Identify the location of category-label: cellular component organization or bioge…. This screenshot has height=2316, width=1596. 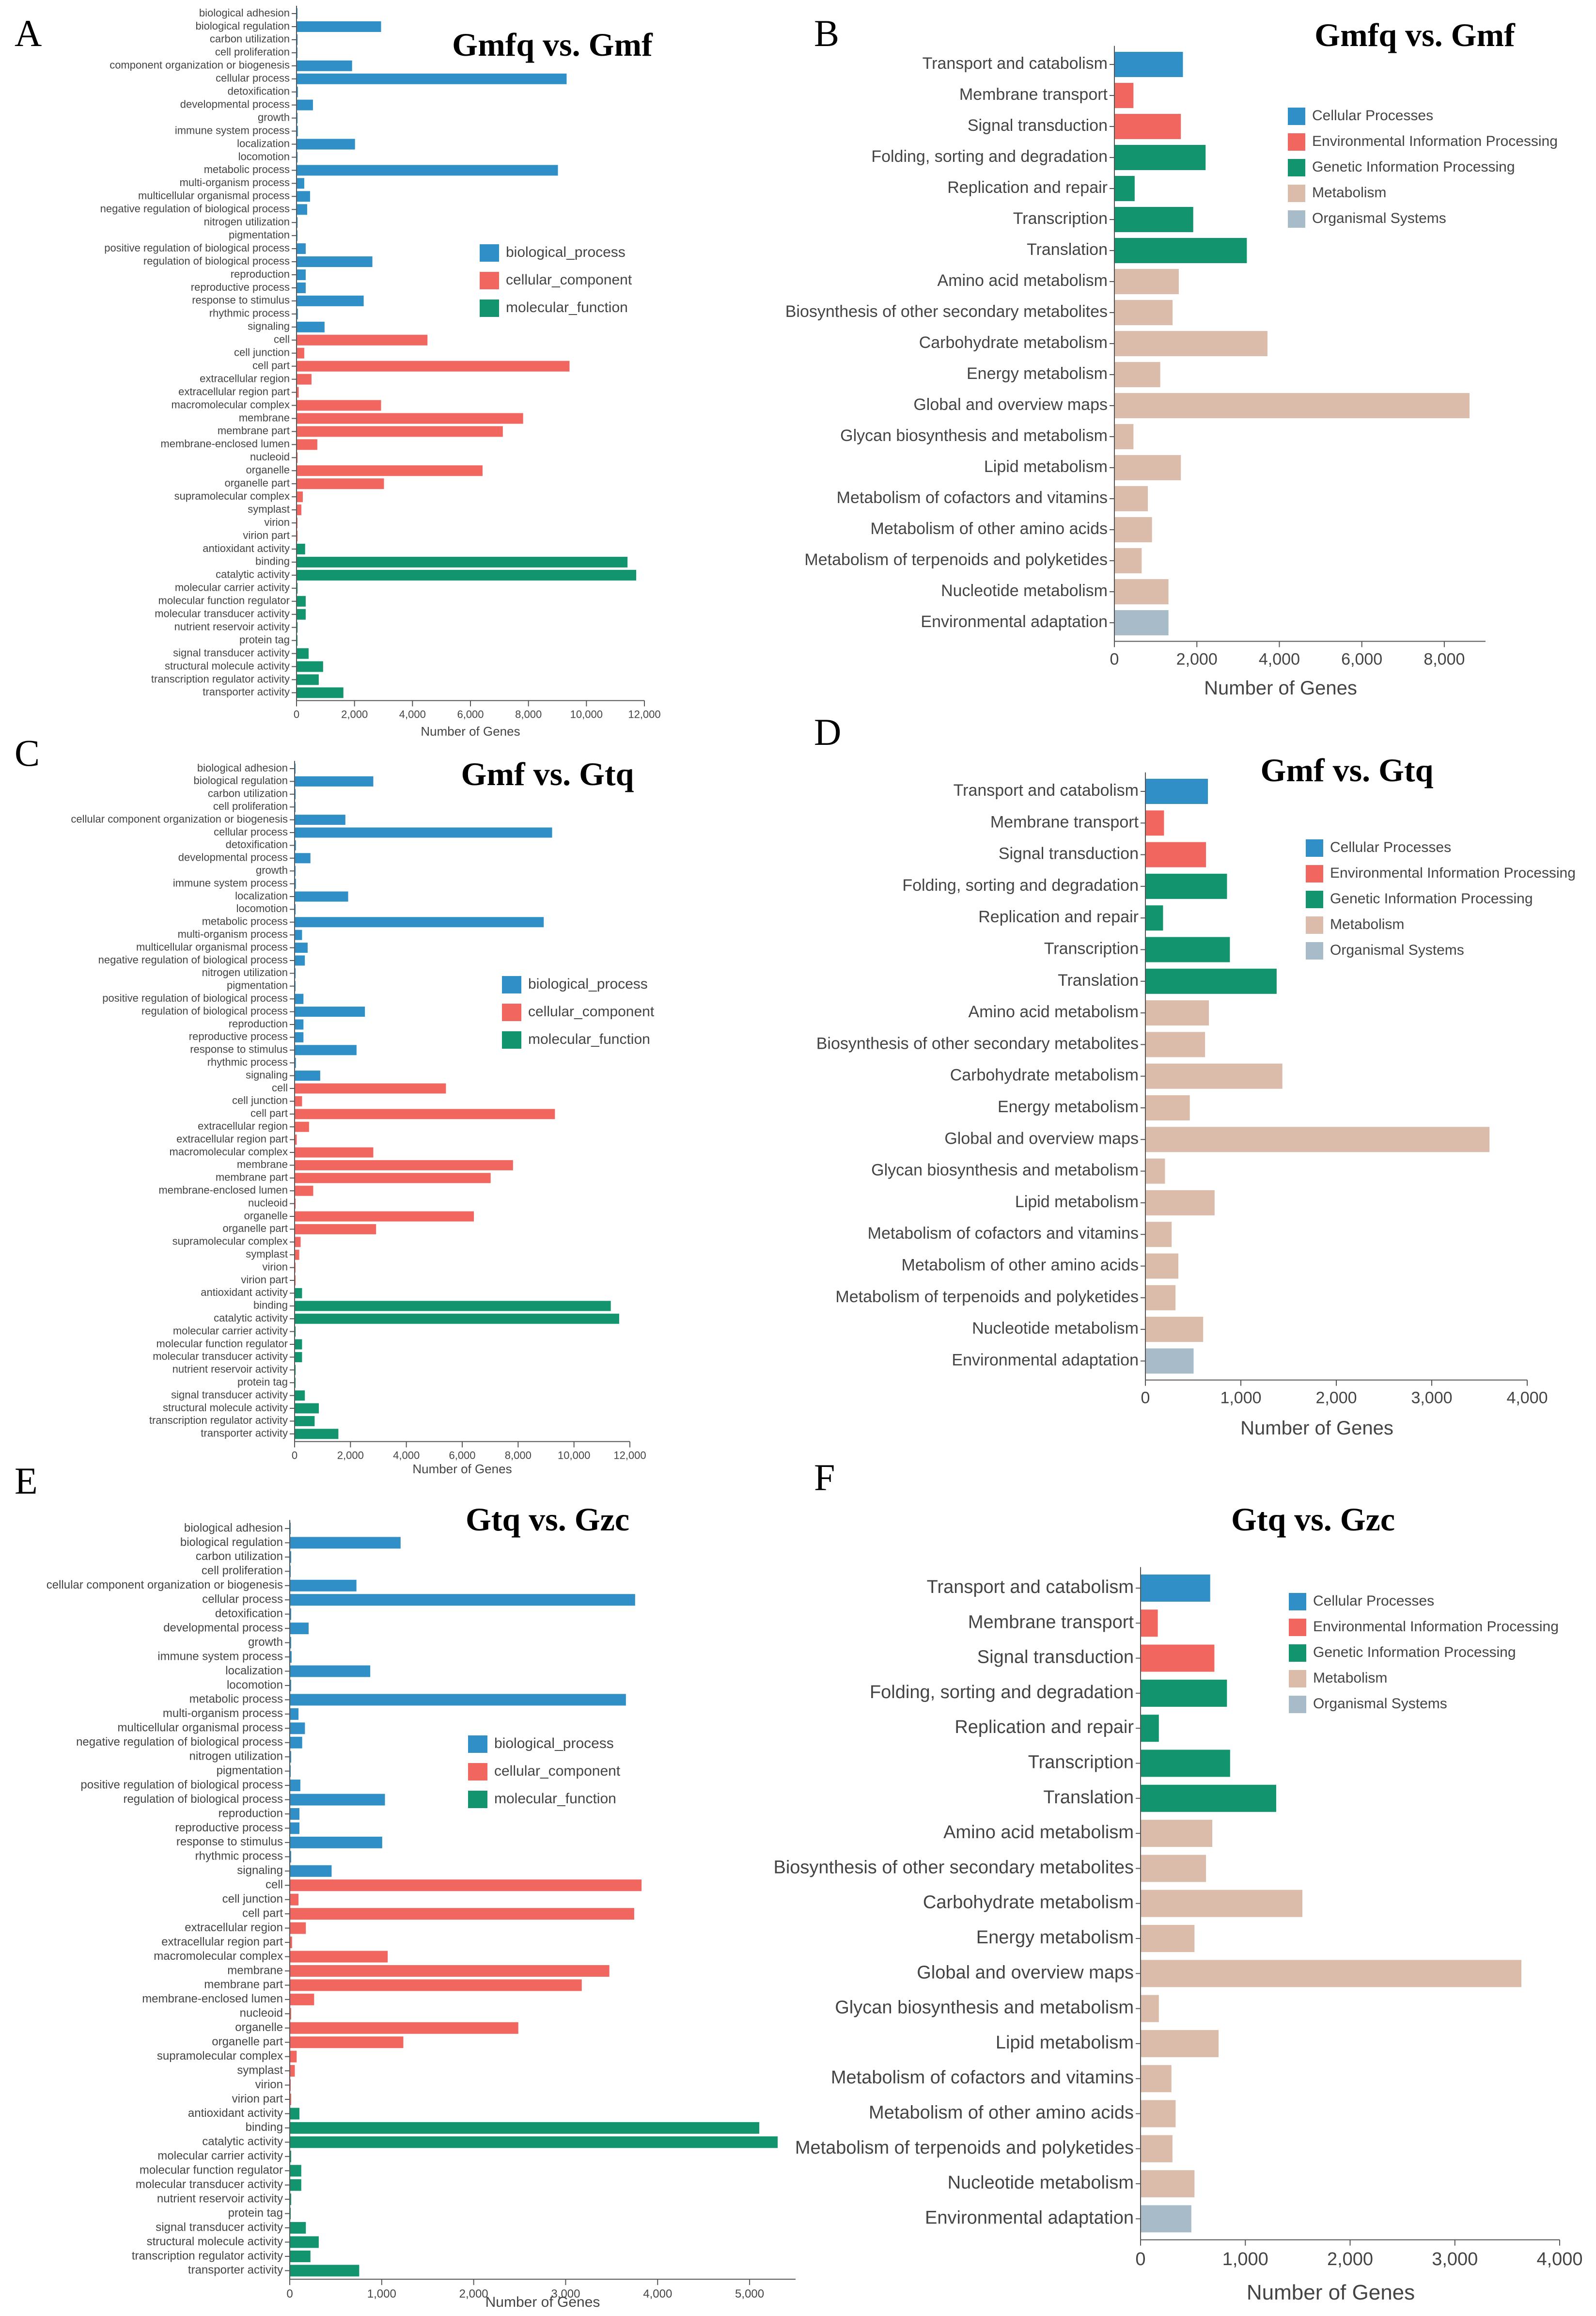
(179, 819).